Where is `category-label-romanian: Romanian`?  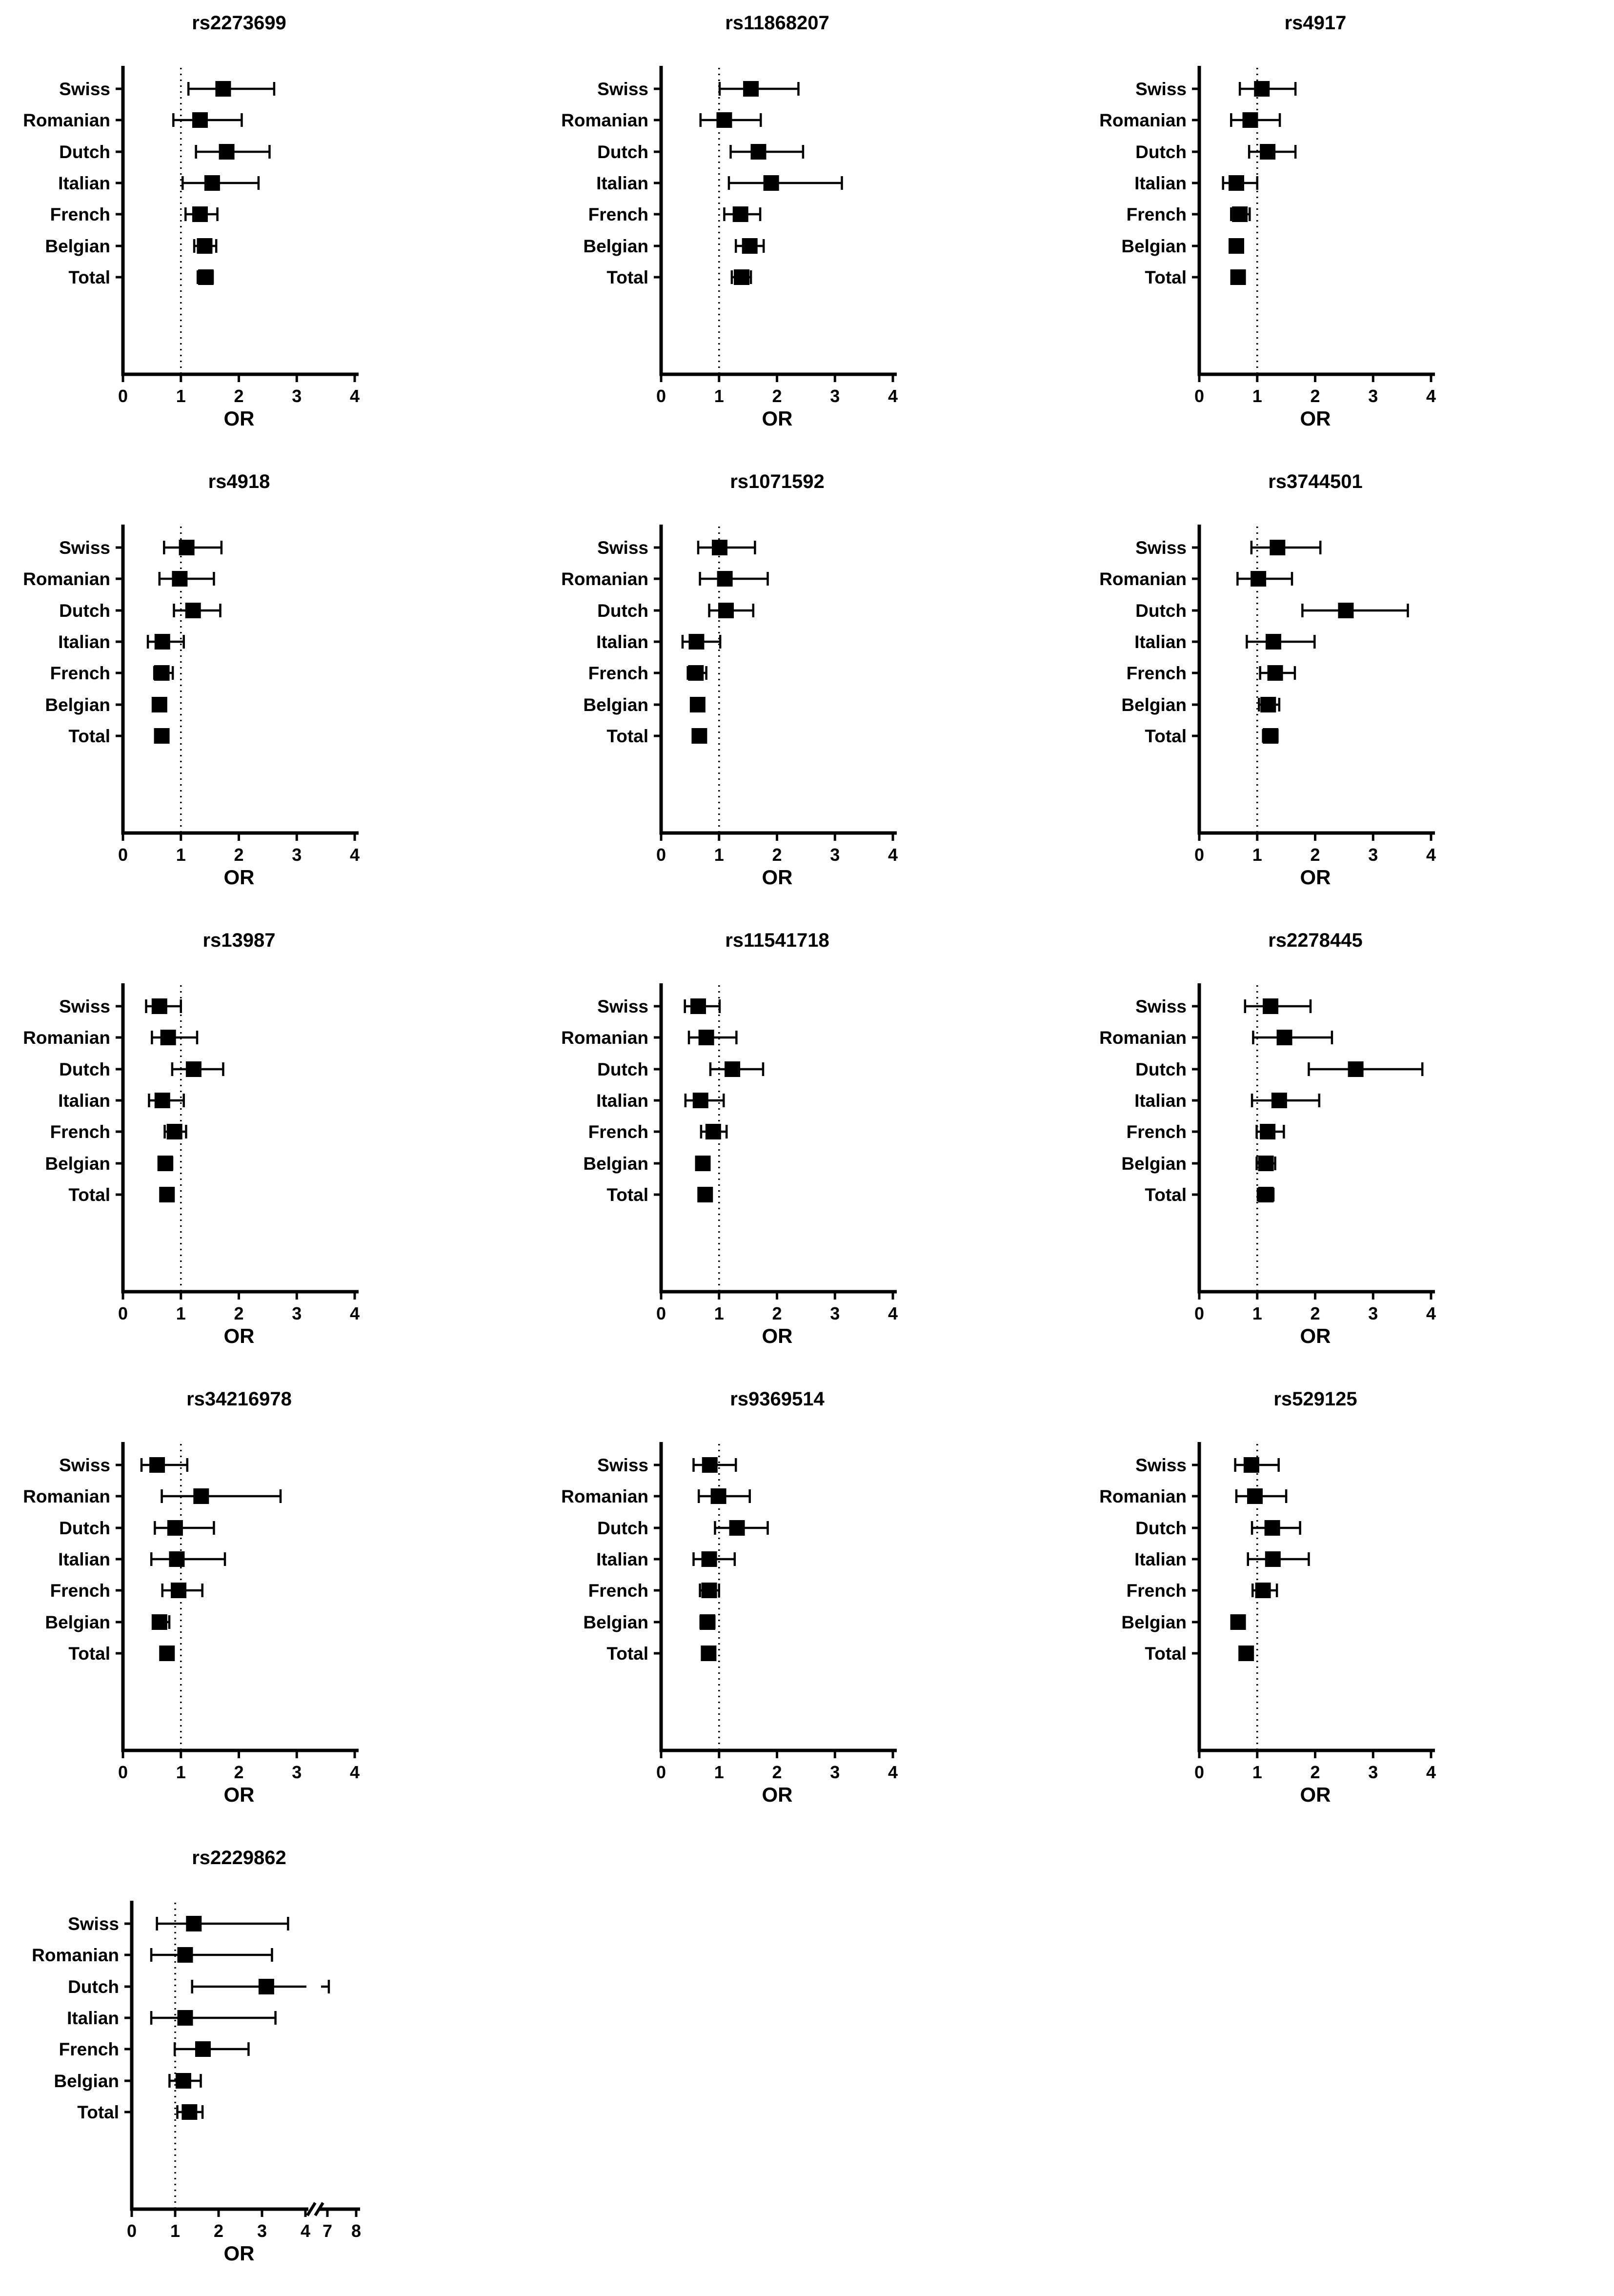 category-label-romanian: Romanian is located at coordinates (66, 579).